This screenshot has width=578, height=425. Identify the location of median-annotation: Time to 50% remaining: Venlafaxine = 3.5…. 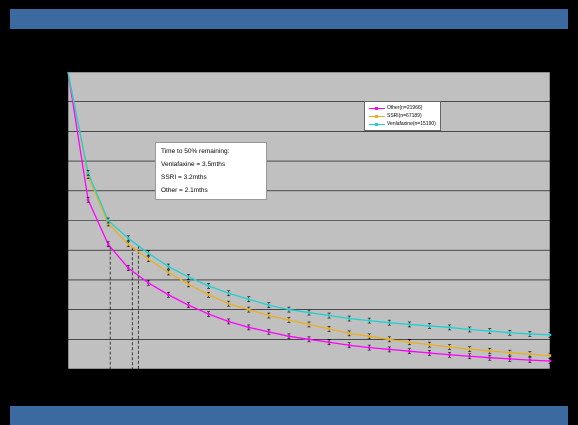
(211, 171).